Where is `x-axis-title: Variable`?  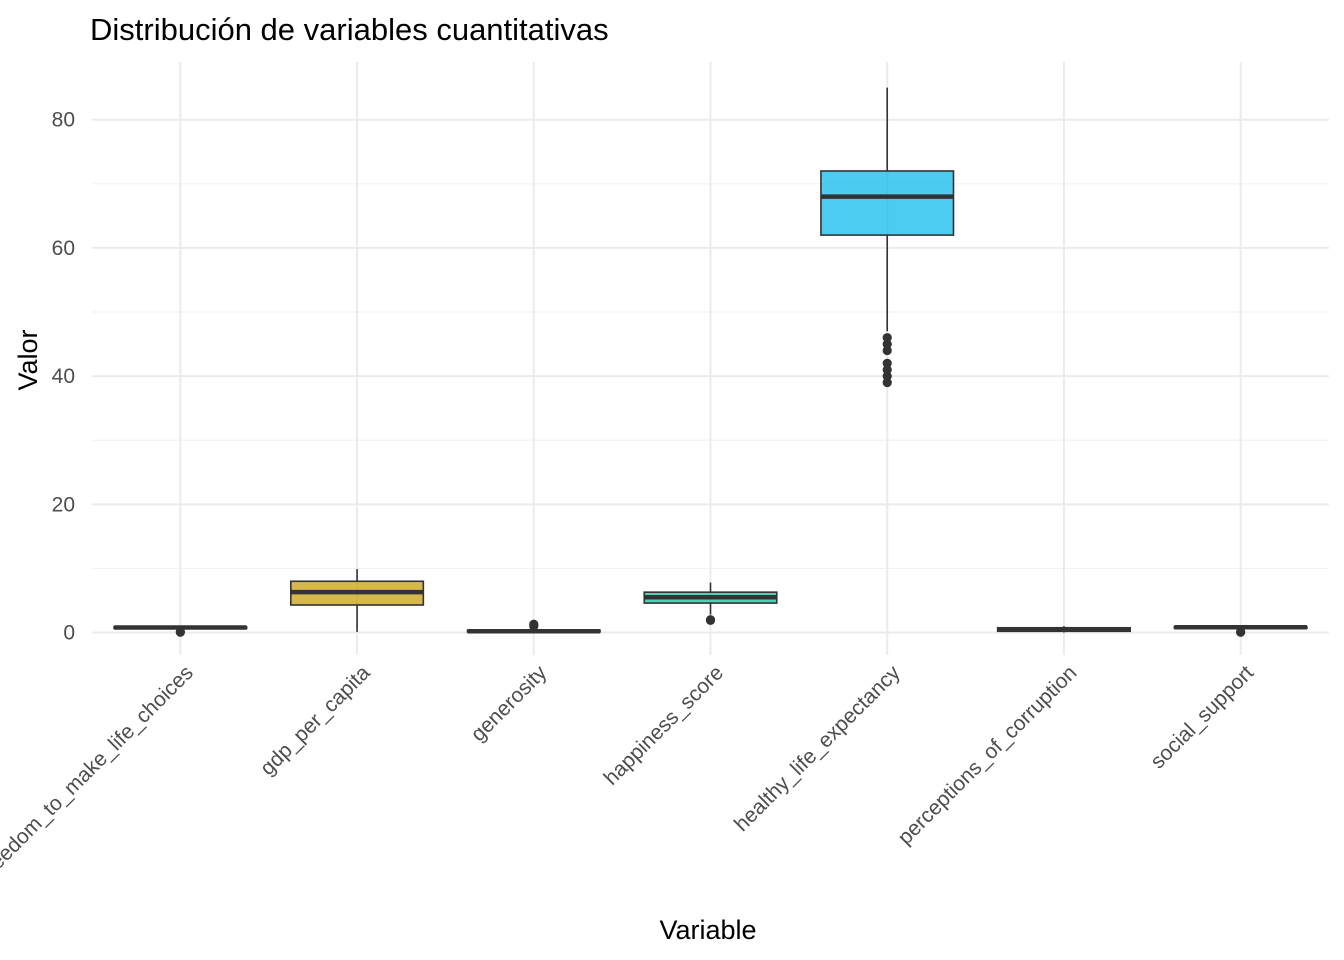
x-axis-title: Variable is located at coordinates (707, 930).